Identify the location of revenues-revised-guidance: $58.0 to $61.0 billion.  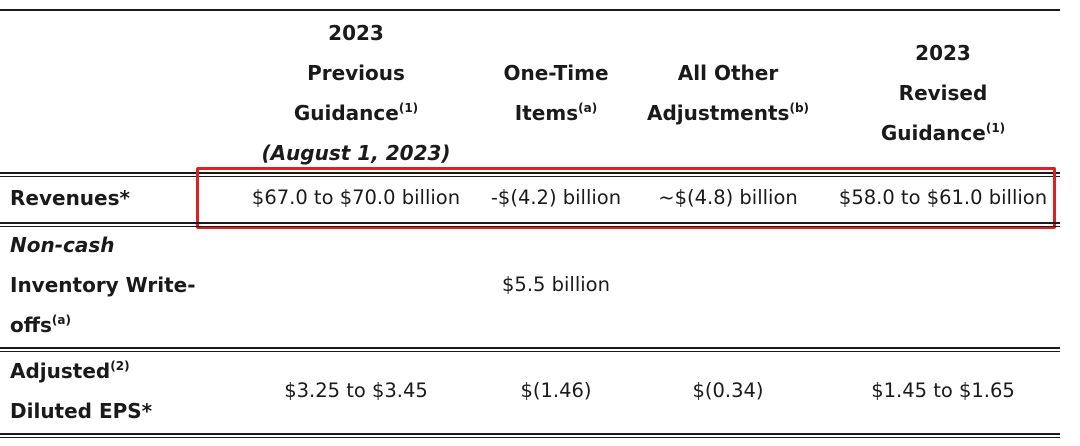
(943, 197).